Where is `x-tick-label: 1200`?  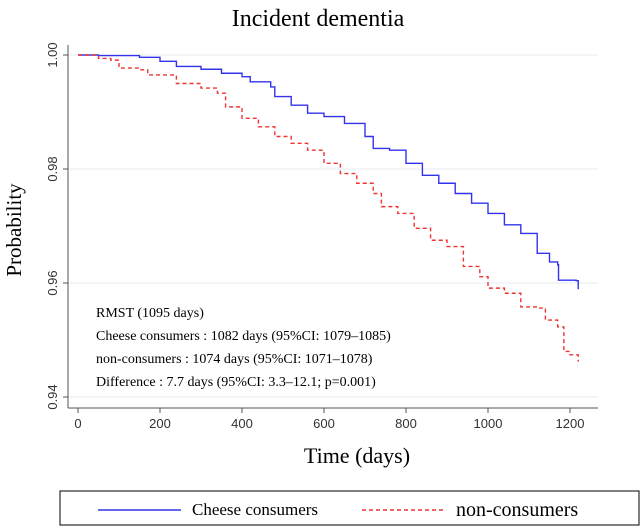 x-tick-label: 1200 is located at coordinates (570, 423).